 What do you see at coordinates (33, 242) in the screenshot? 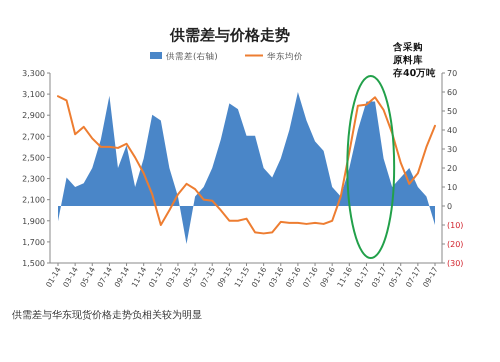
I see `y-tick-label: 1,700` at bounding box center [33, 242].